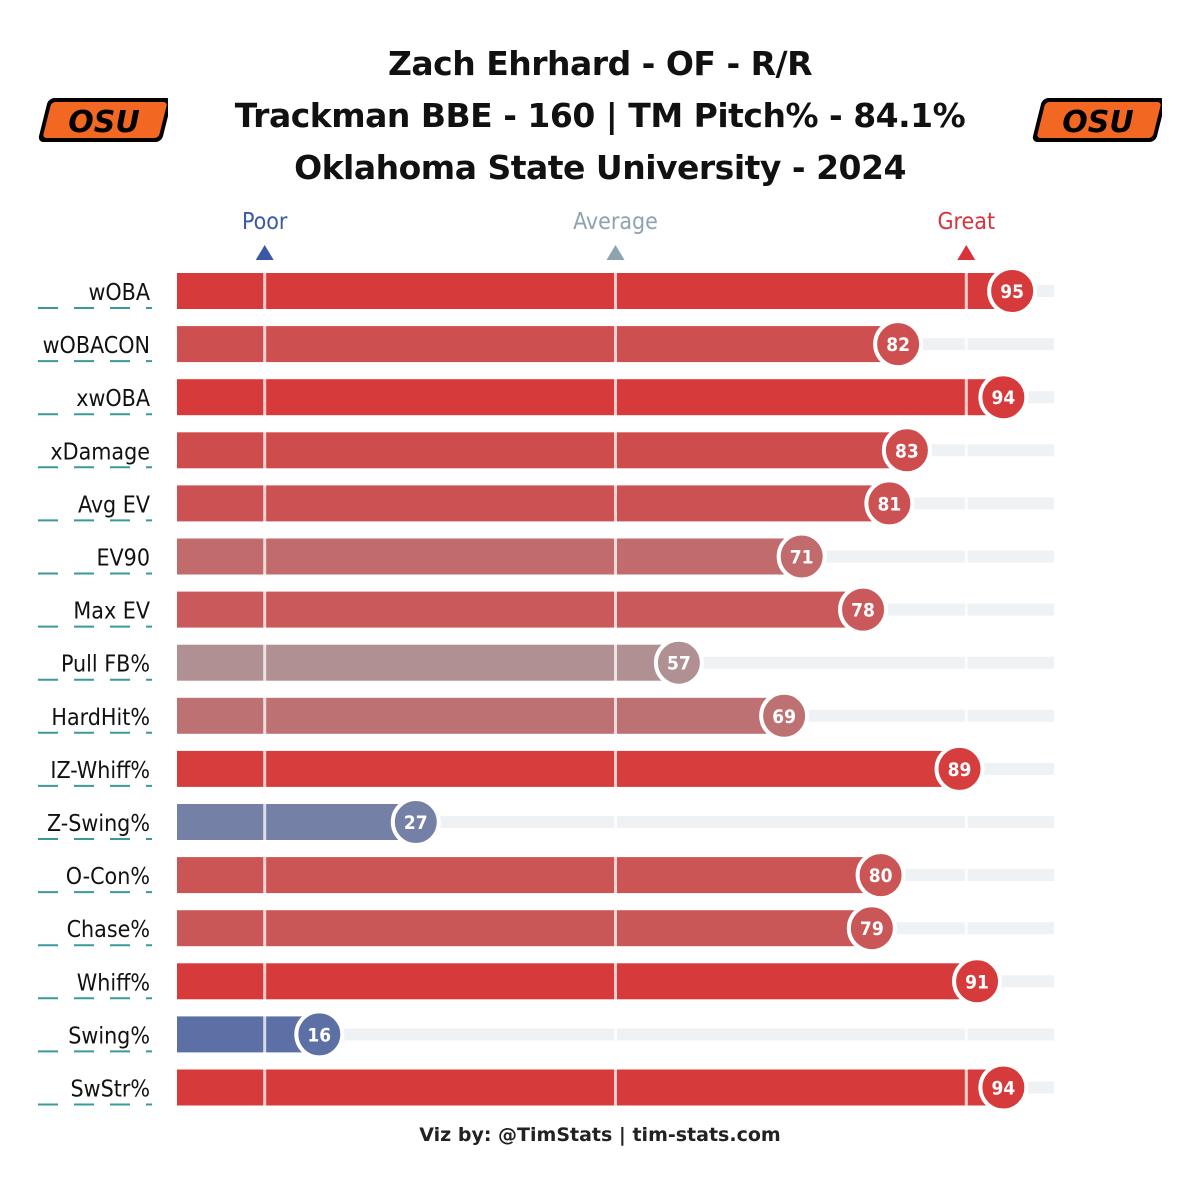  I want to click on osu-logo-left: OSU, so click(103, 120).